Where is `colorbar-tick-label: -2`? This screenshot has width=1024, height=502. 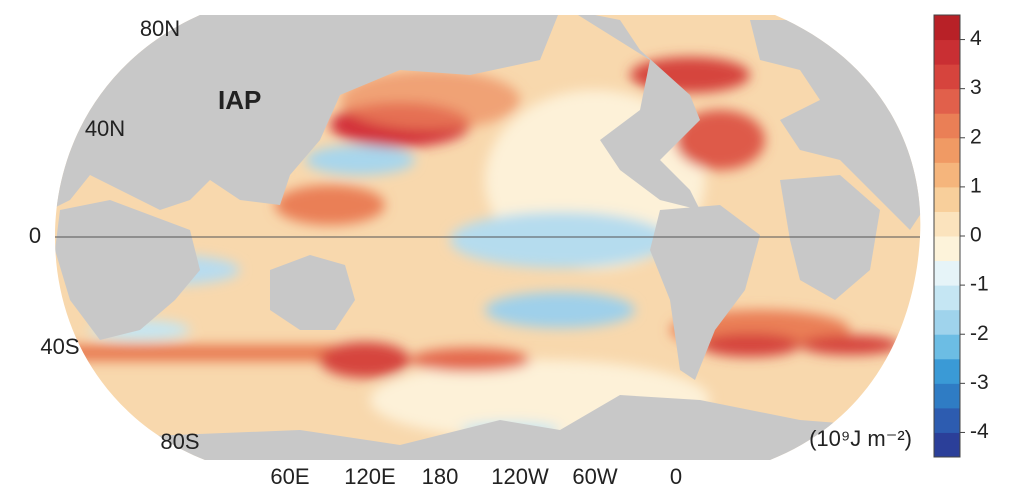 colorbar-tick-label: -2 is located at coordinates (979, 333).